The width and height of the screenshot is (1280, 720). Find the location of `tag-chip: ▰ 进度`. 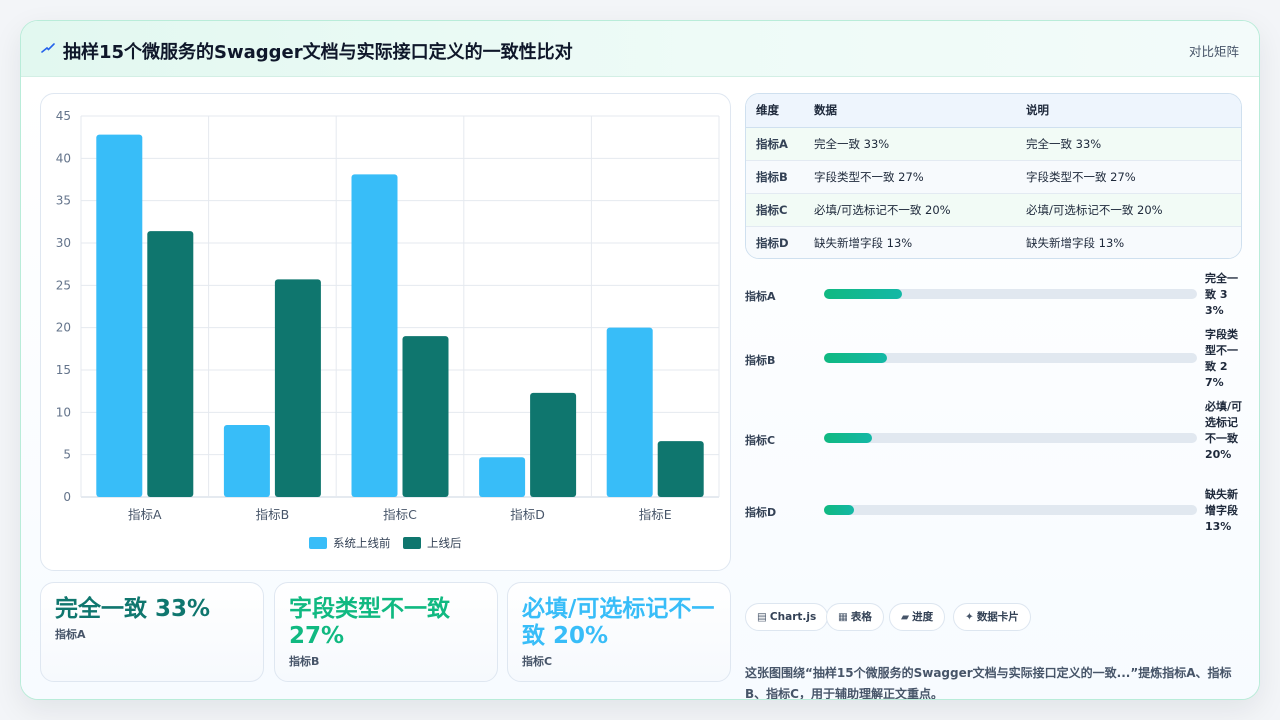

tag-chip: ▰ 进度 is located at coordinates (917, 617).